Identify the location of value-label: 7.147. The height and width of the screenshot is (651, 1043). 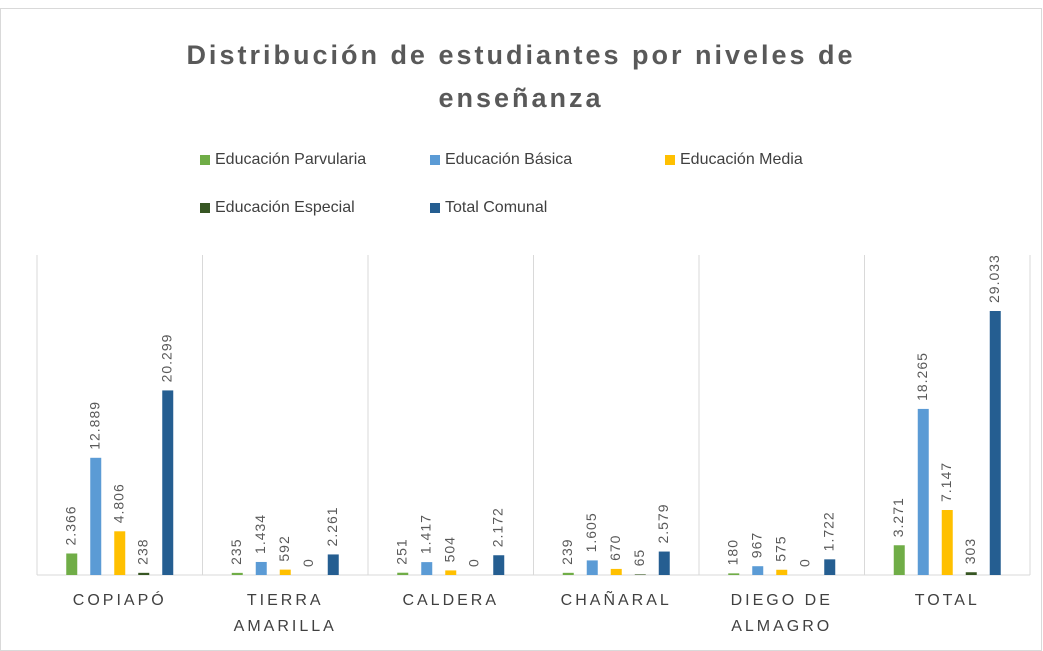
(946, 482).